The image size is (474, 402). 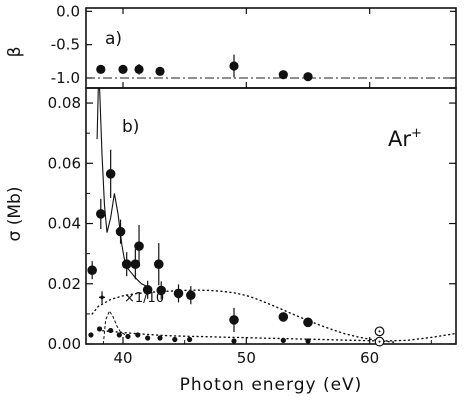 What do you see at coordinates (246, 358) in the screenshot?
I see `panel-b-x-tick-label: 50` at bounding box center [246, 358].